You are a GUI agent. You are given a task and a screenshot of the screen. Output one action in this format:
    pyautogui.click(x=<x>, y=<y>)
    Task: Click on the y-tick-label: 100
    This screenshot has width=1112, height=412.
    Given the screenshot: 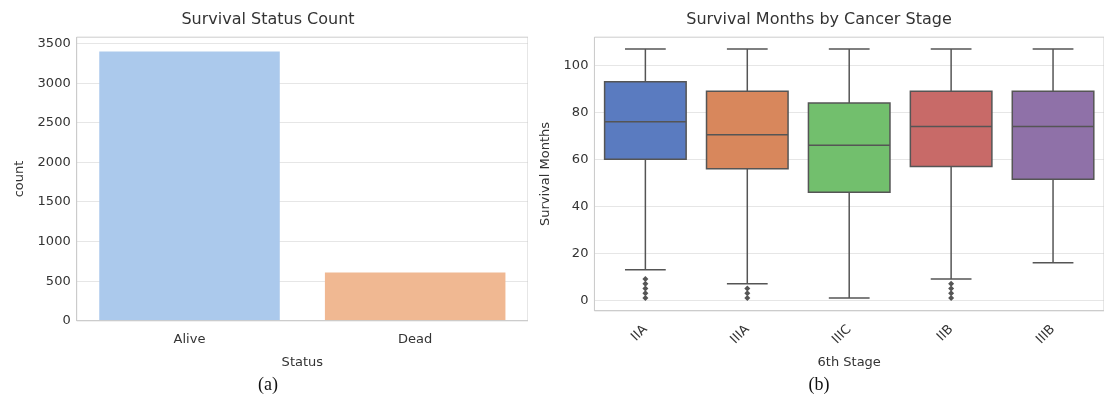 What is the action you would take?
    pyautogui.click(x=576, y=64)
    